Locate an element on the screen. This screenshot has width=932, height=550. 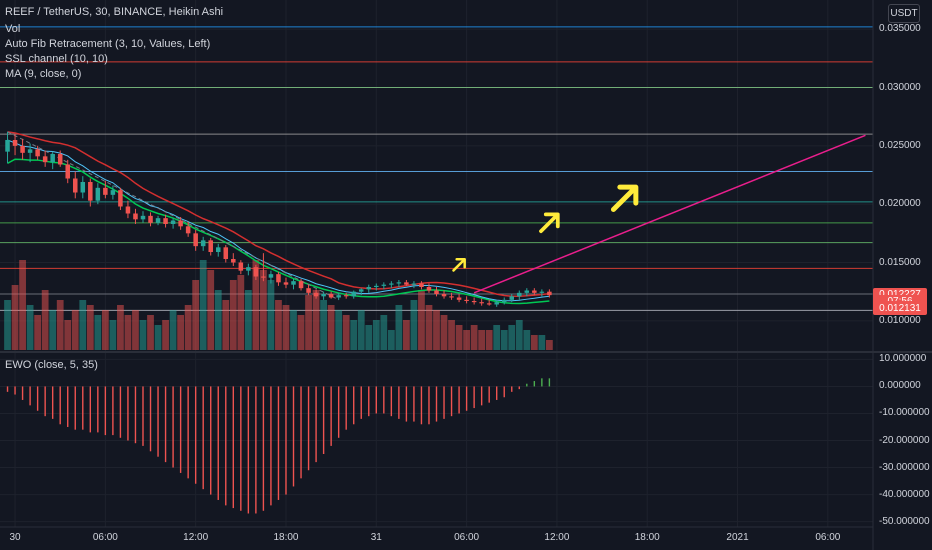
ewo-histogram is located at coordinates (278, 446).